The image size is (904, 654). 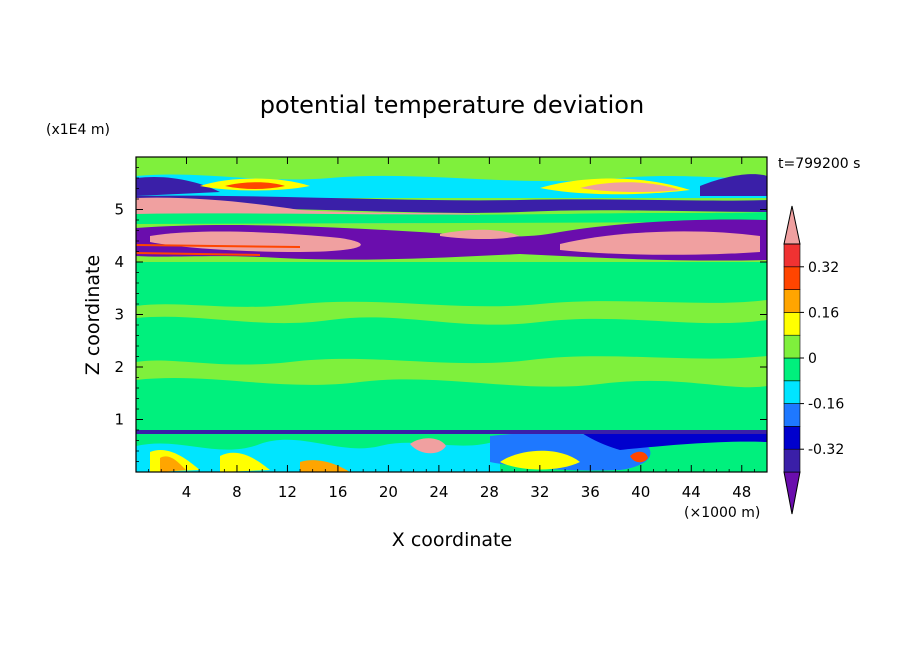 I want to click on x-tick-label: 32, so click(x=539, y=492).